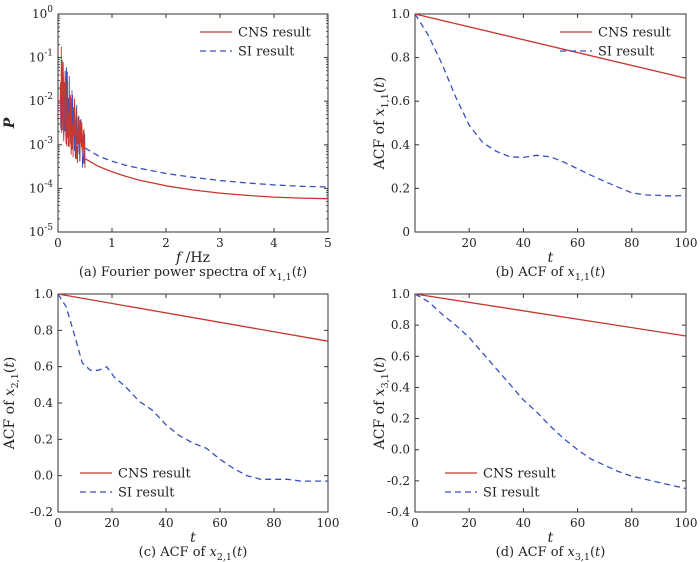  I want to click on spectrum-noise-cns, so click(72, 107).